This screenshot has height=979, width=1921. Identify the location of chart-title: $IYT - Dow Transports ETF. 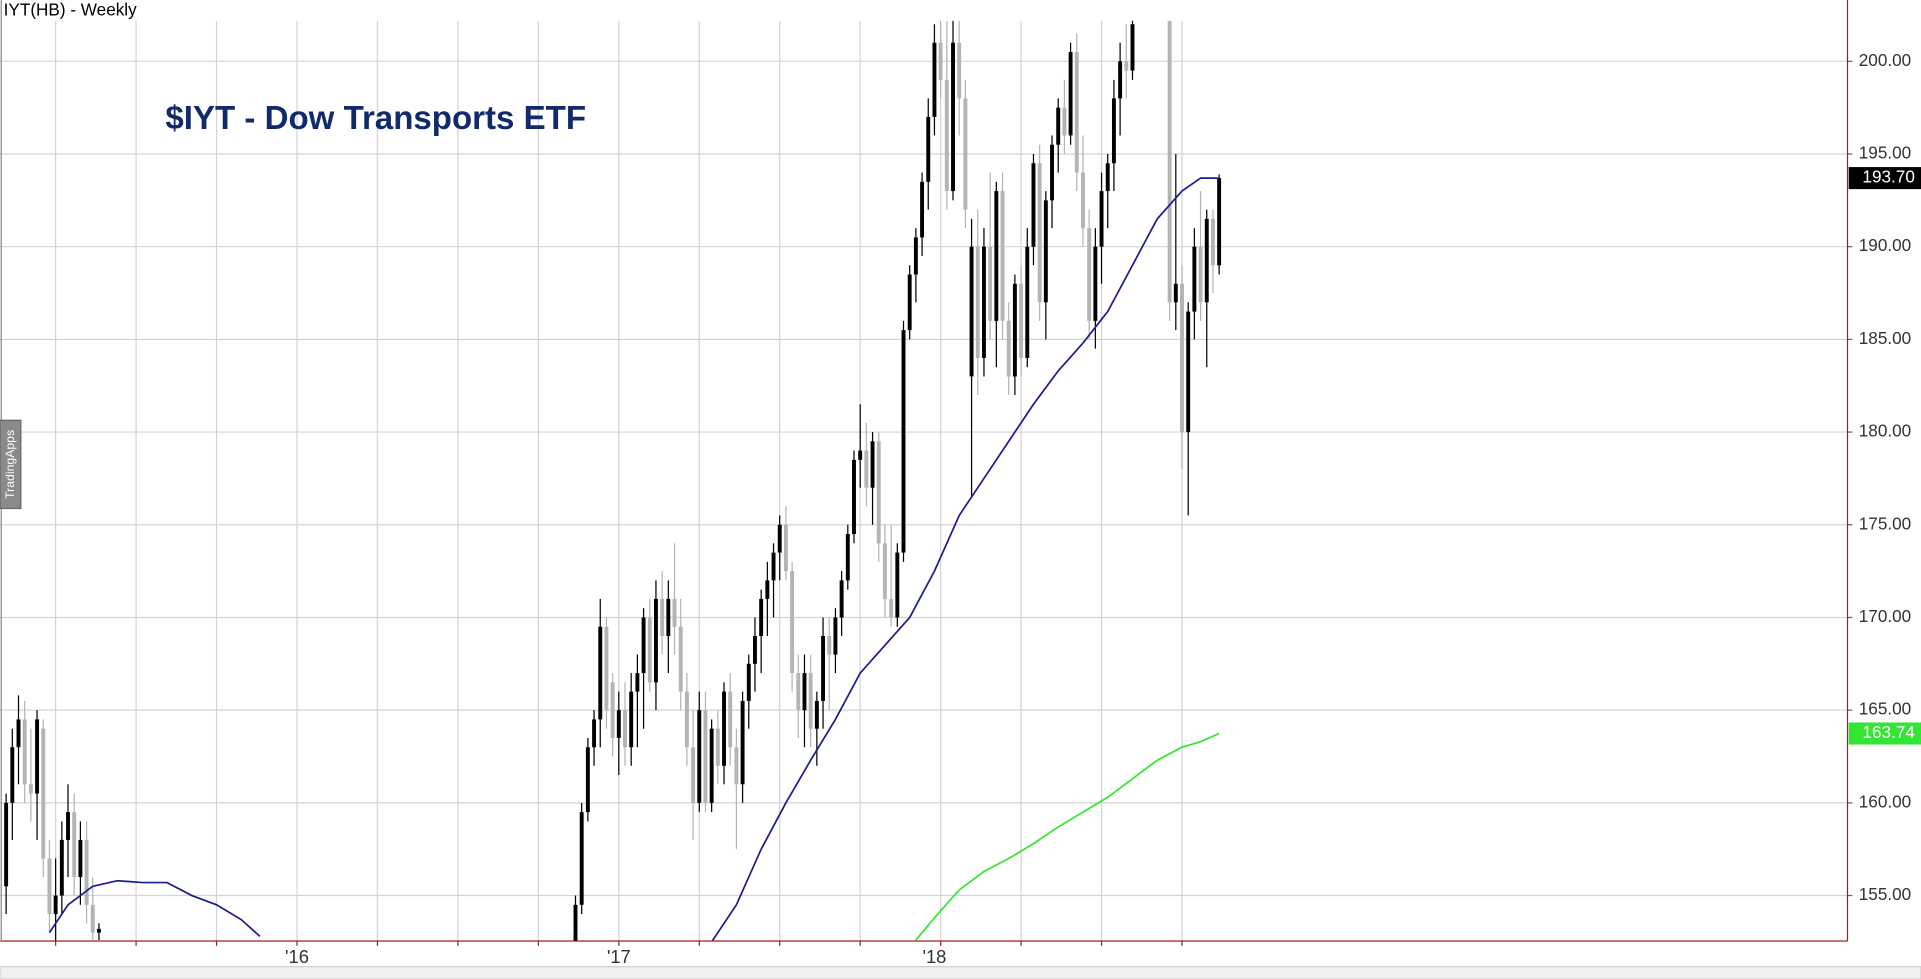
(375, 118).